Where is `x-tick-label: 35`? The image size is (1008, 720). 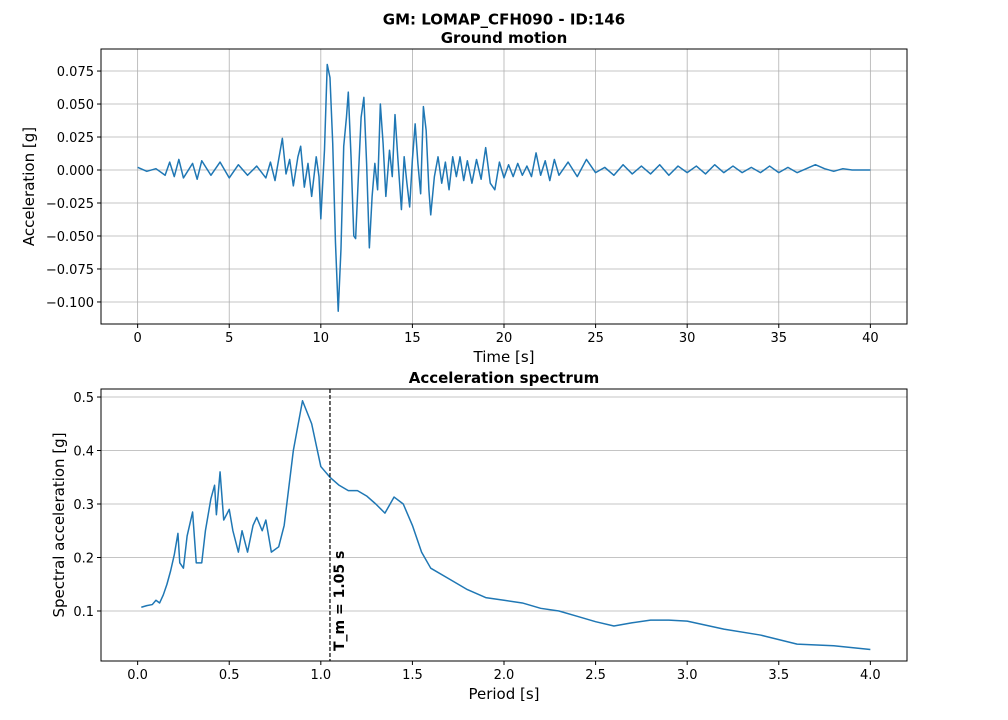
x-tick-label: 35 is located at coordinates (778, 338).